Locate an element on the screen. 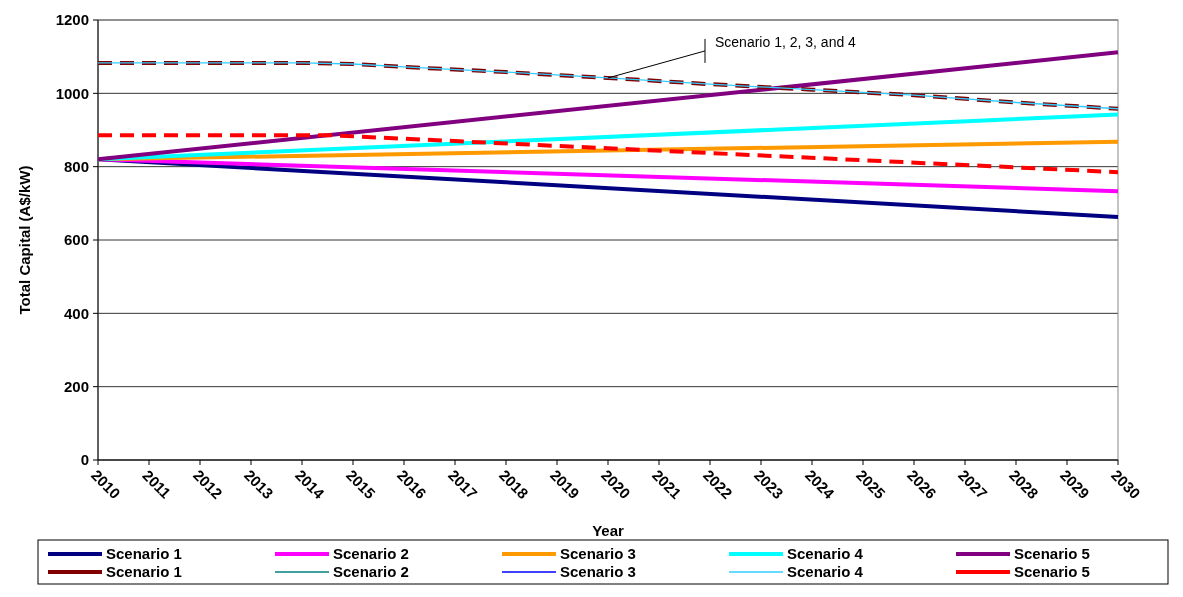 This screenshot has height=597, width=1183. y-tick-label: 400 is located at coordinates (76, 313).